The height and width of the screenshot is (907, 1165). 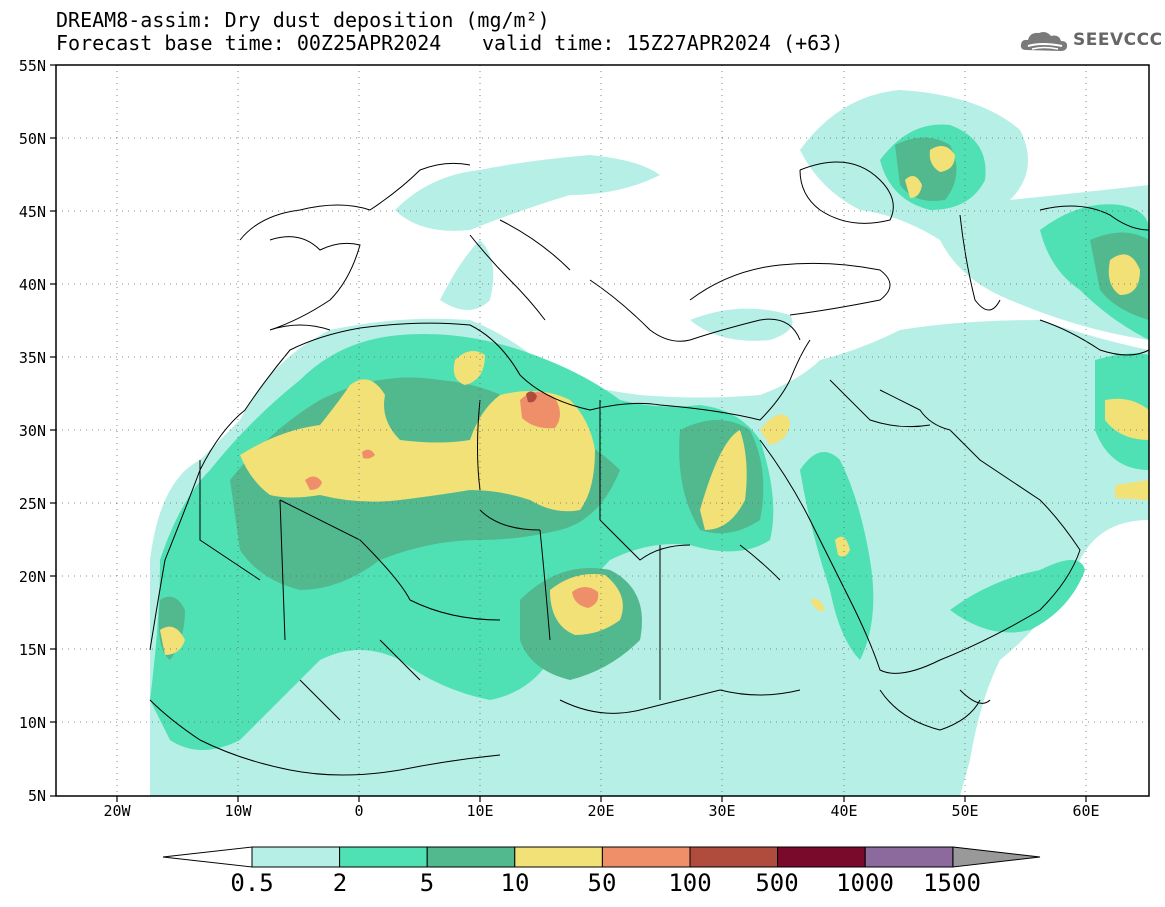 I want to click on lon-label: 10W, so click(x=238, y=811).